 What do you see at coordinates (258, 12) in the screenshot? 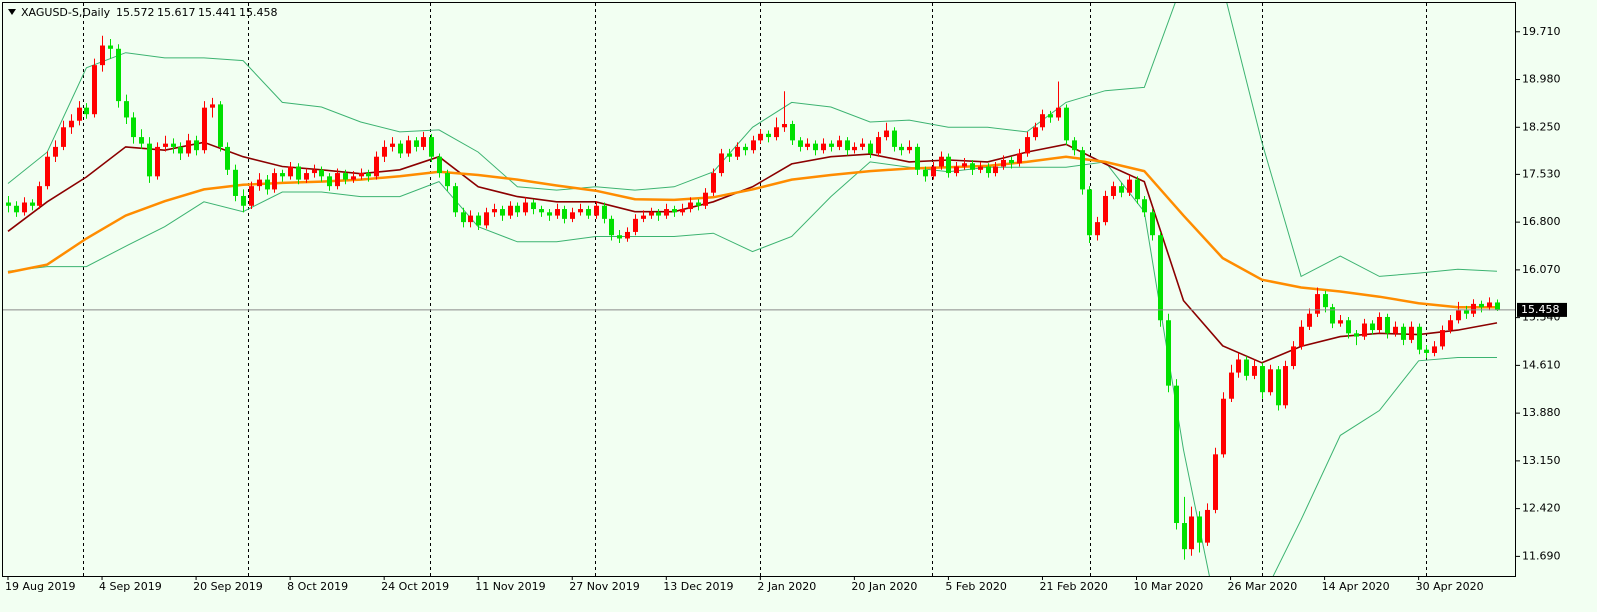
I see `header-close: 15.458` at bounding box center [258, 12].